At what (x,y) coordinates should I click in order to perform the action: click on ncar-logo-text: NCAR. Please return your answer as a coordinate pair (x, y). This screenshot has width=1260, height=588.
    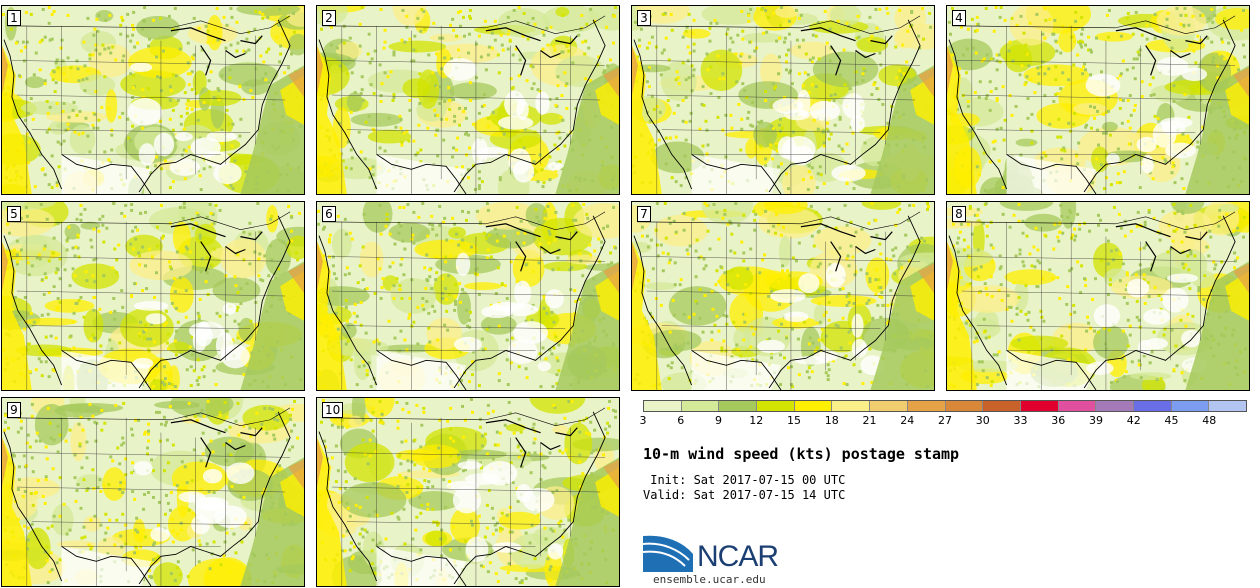
    Looking at the image, I should click on (738, 556).